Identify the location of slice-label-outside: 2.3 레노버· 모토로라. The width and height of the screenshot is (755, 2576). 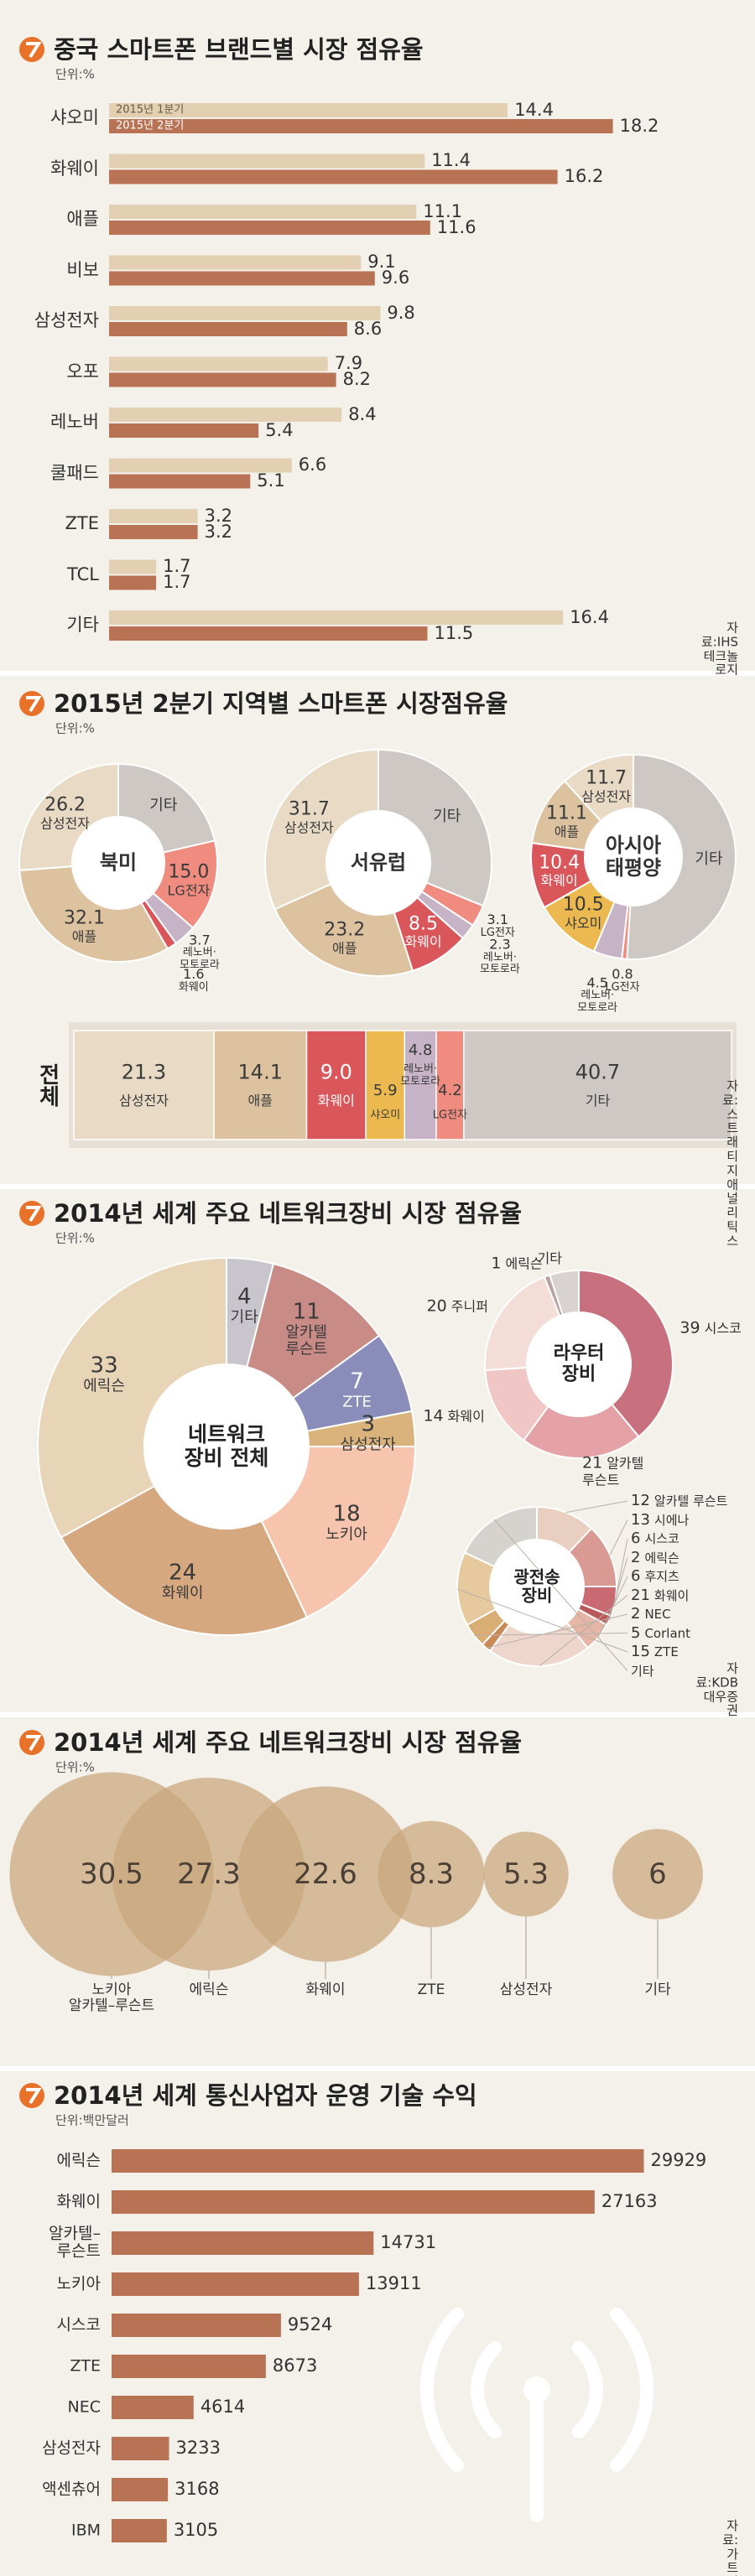
(500, 957).